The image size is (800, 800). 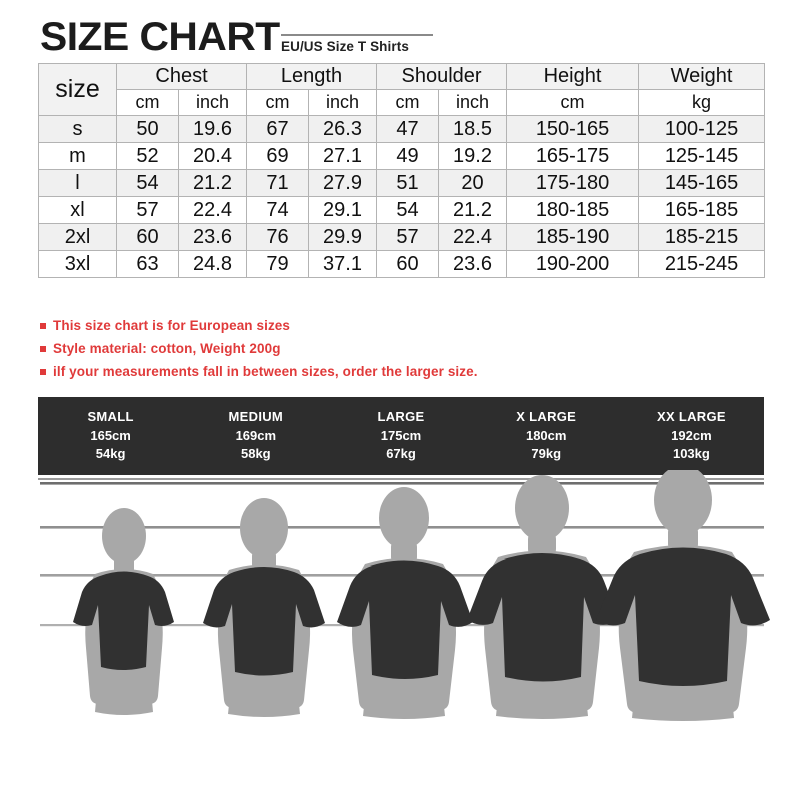 I want to click on title-row: SIZE CHART EU/US Size T Shirts, so click(x=400, y=35).